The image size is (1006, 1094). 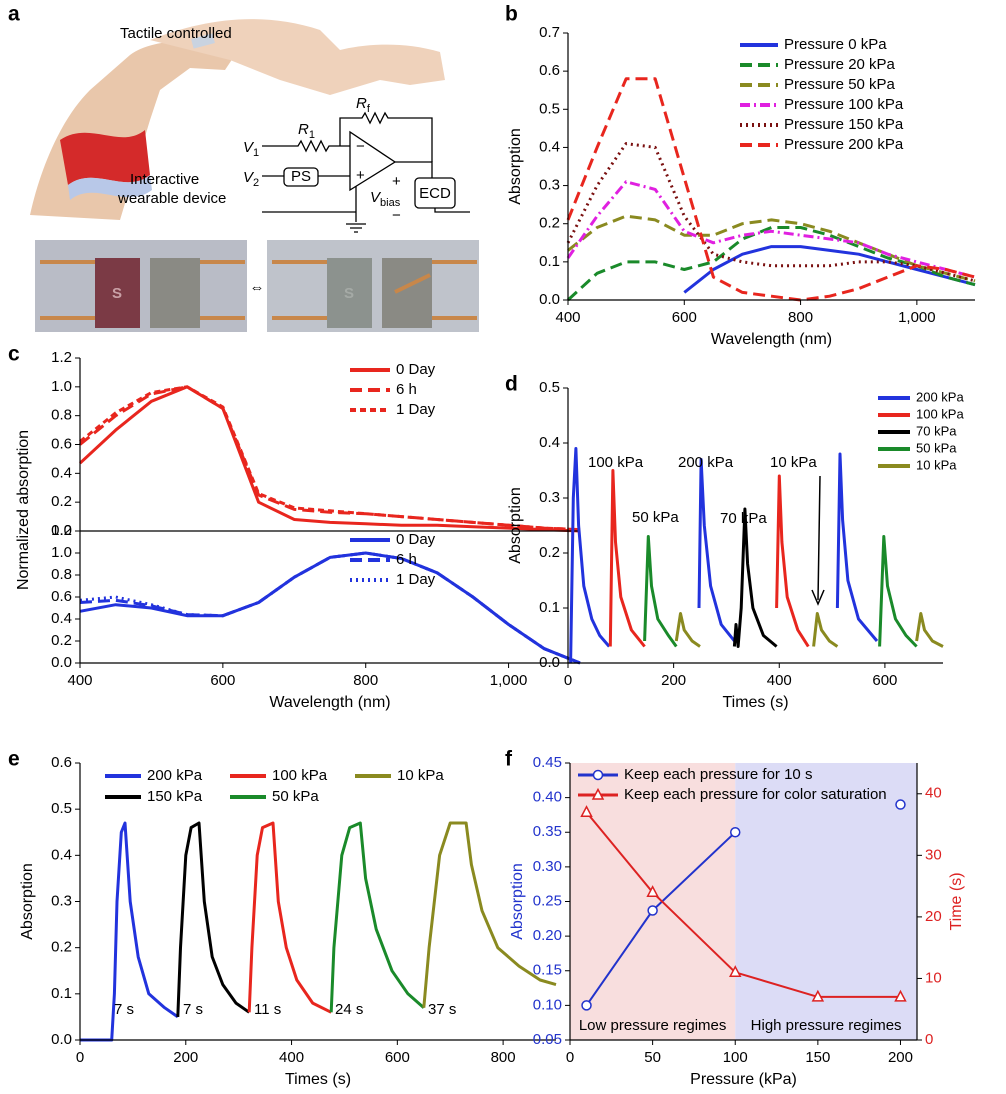 What do you see at coordinates (369, 109) in the screenshot?
I see `circuit-label: f` at bounding box center [369, 109].